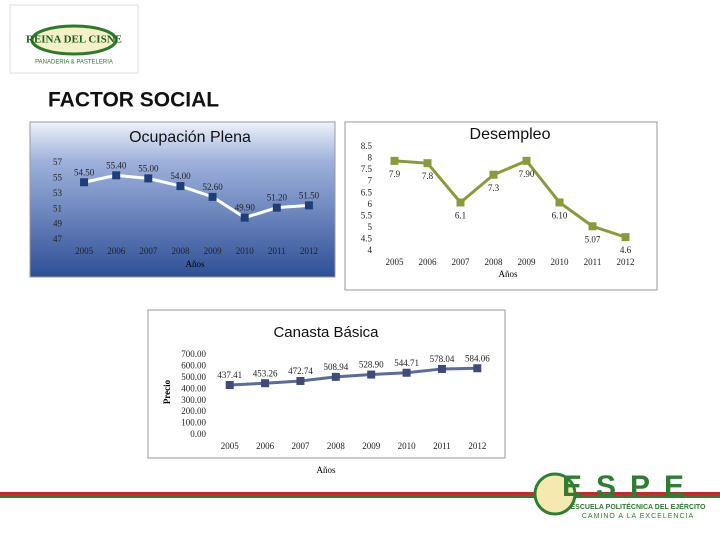  Describe the element at coordinates (193, 365) in the screenshot. I see `y-tick-label: 600.00` at that location.